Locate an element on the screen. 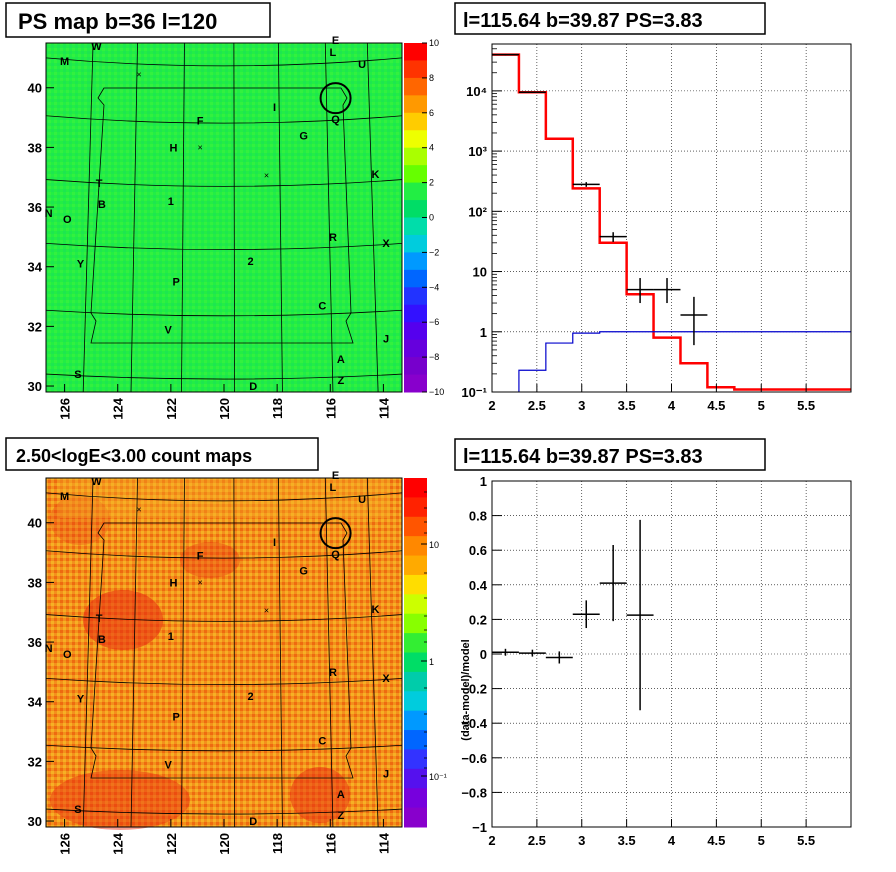 Image resolution: width=896 pixels, height=872 pixels. y-tick-label: −0.2 is located at coordinates (474, 689).